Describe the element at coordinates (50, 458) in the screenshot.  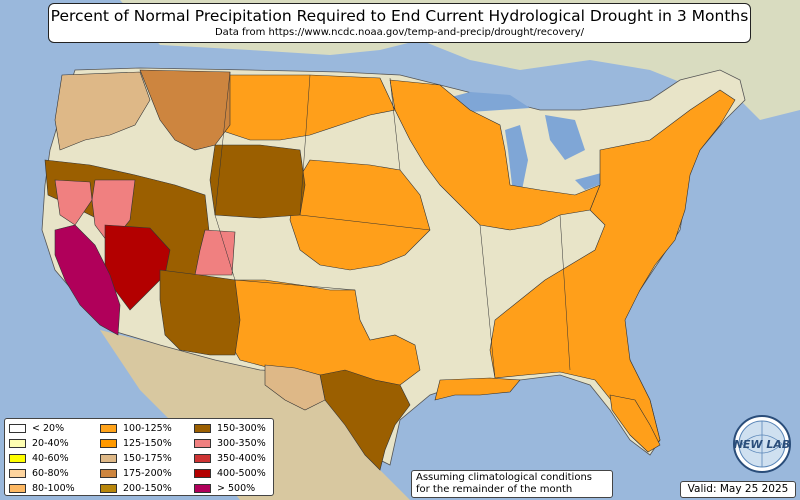
I see `legend-label: 40-60%` at that location.